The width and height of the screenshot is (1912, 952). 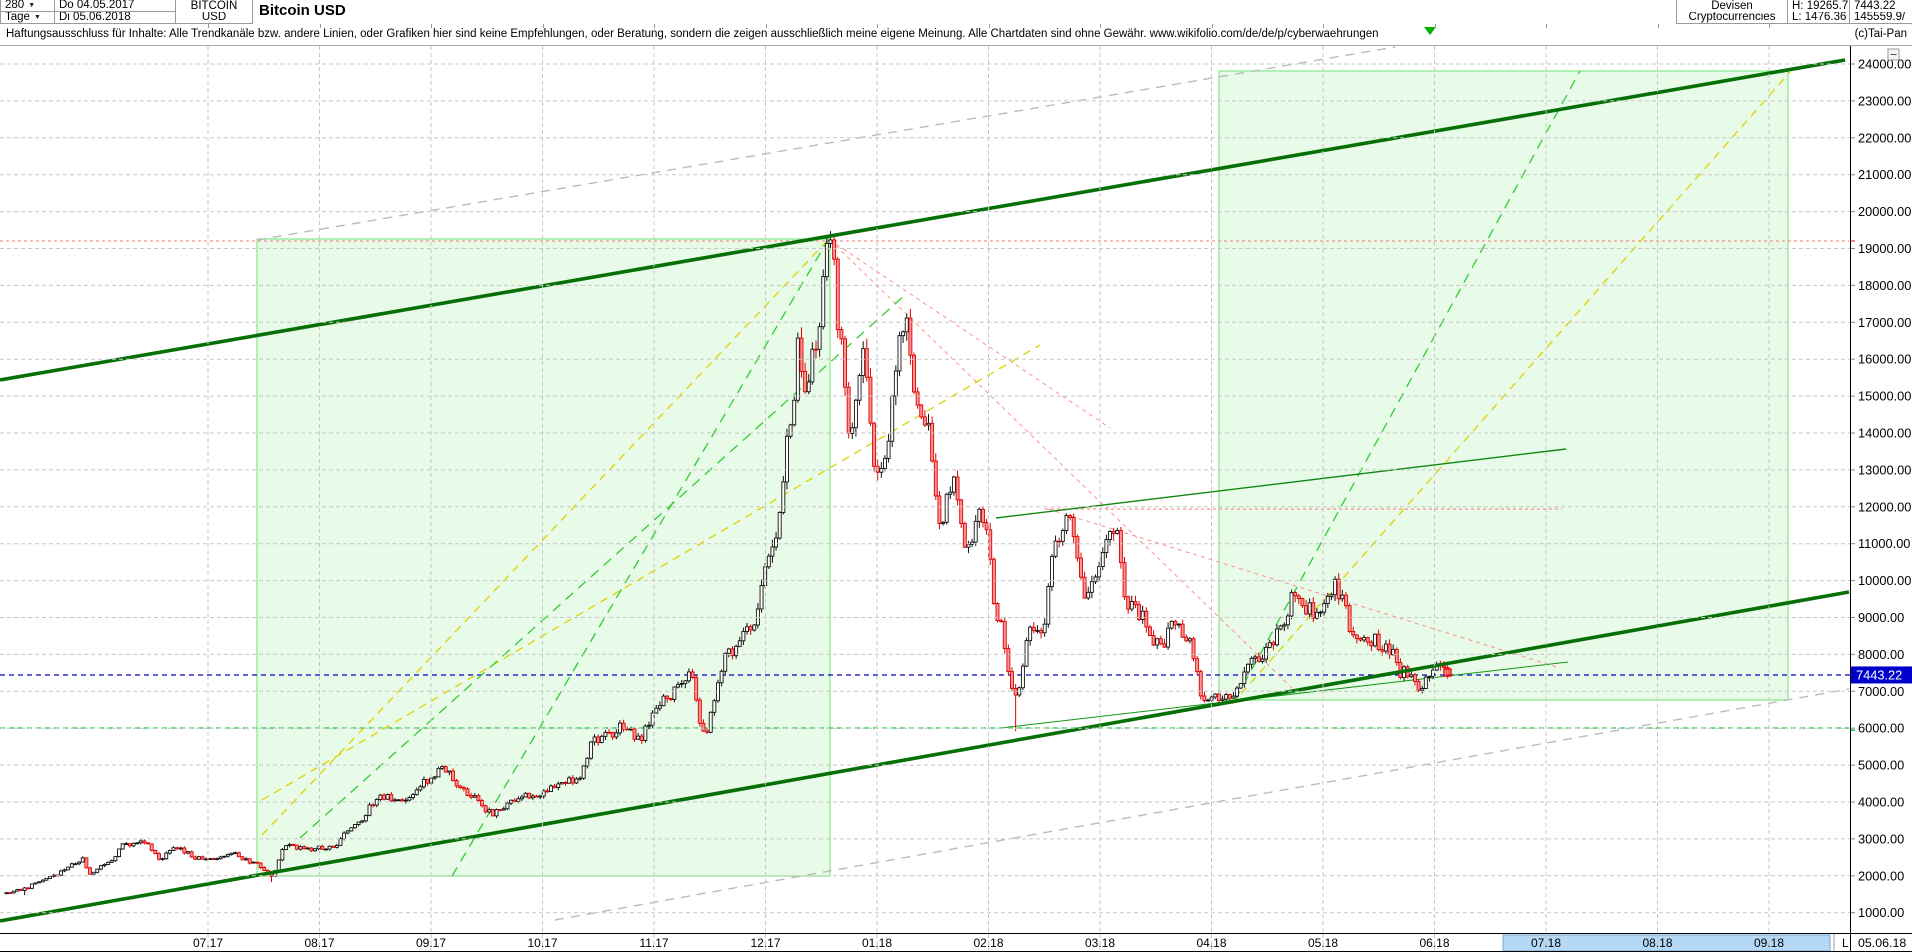 I want to click on spring-support-line, so click(x=1284, y=695).